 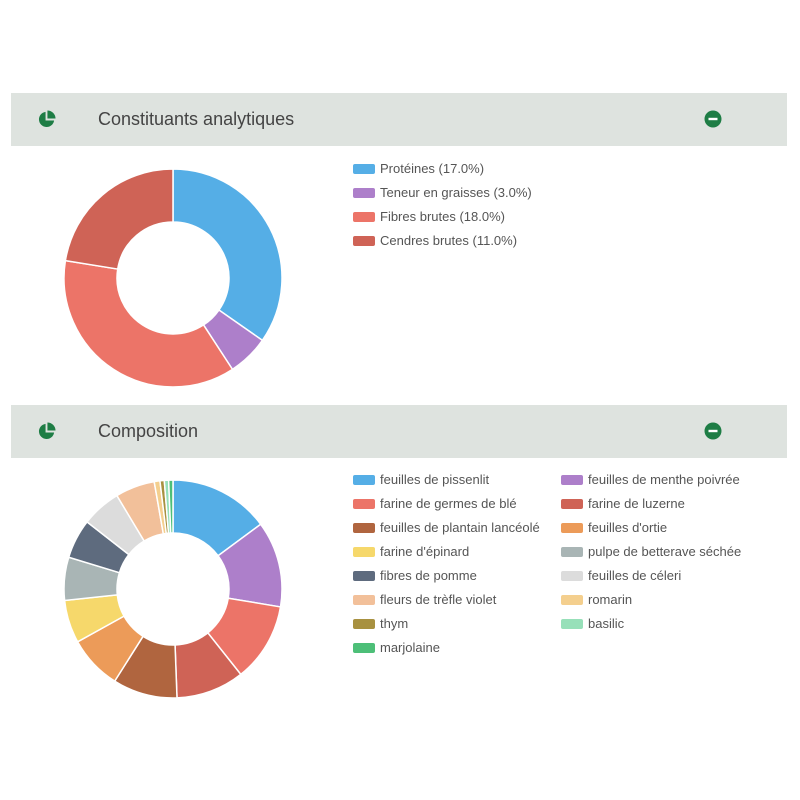 I want to click on legend-item: farine de luzerne, so click(x=623, y=504).